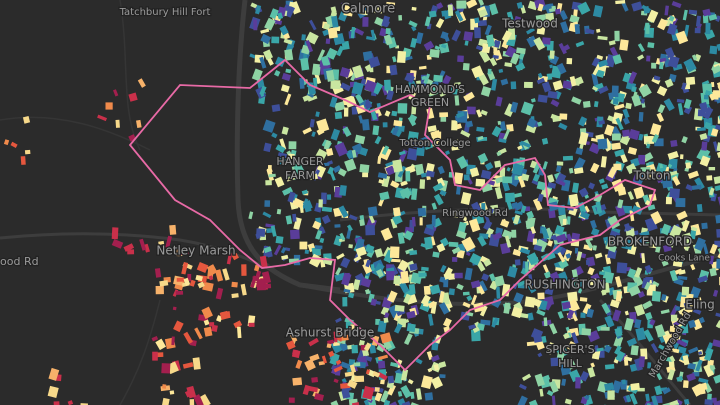 The width and height of the screenshot is (720, 405). I want to click on place-label: Cooks Lane, so click(684, 259).